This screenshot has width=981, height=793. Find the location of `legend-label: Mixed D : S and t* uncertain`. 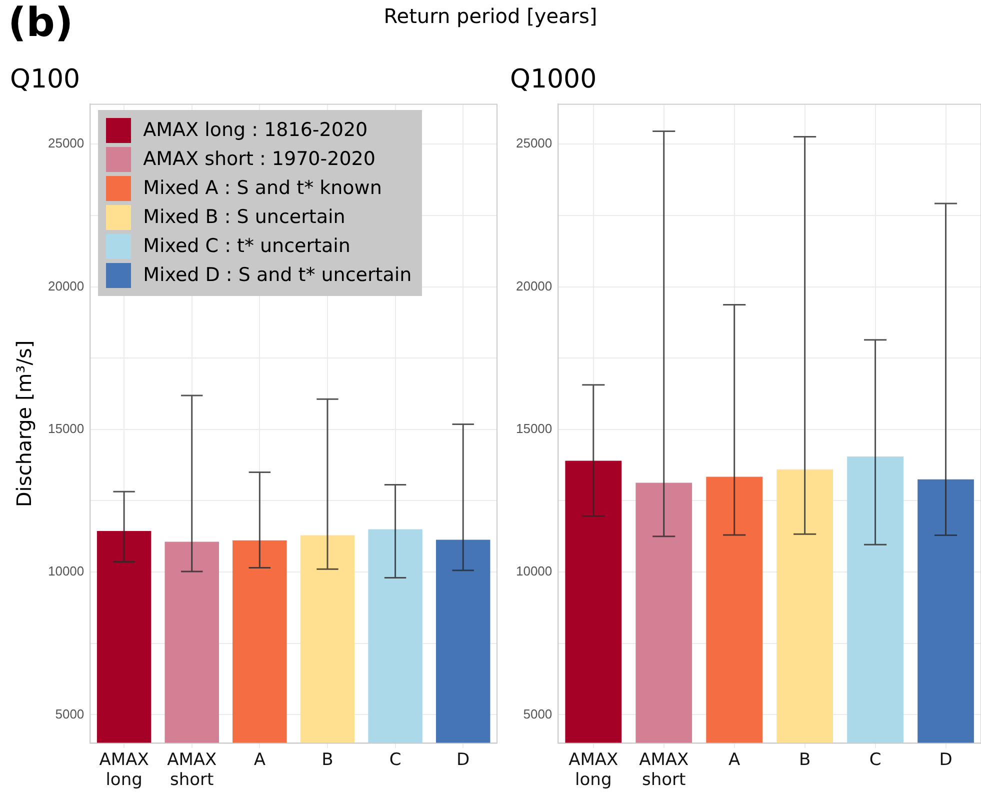

legend-label: Mixed D : S and t* uncertain is located at coordinates (277, 275).